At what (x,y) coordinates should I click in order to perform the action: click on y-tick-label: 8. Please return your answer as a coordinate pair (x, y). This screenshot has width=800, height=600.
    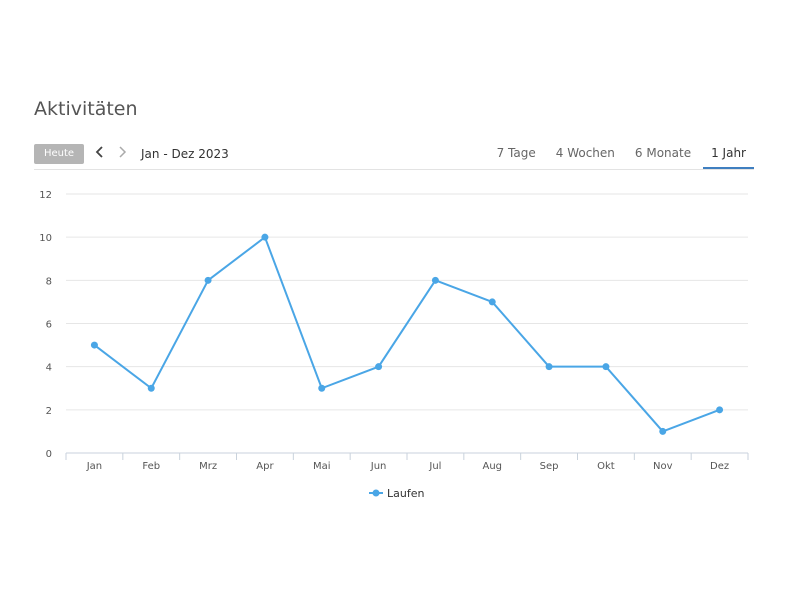
    Looking at the image, I should click on (49, 281).